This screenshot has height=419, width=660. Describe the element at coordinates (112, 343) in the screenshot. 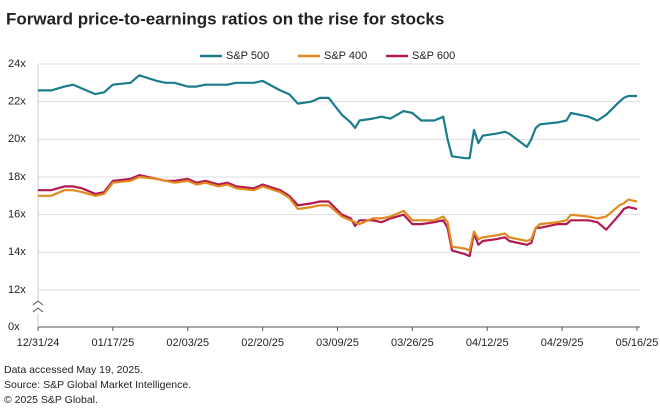

I see `x-tick-label: 01/17/25` at that location.